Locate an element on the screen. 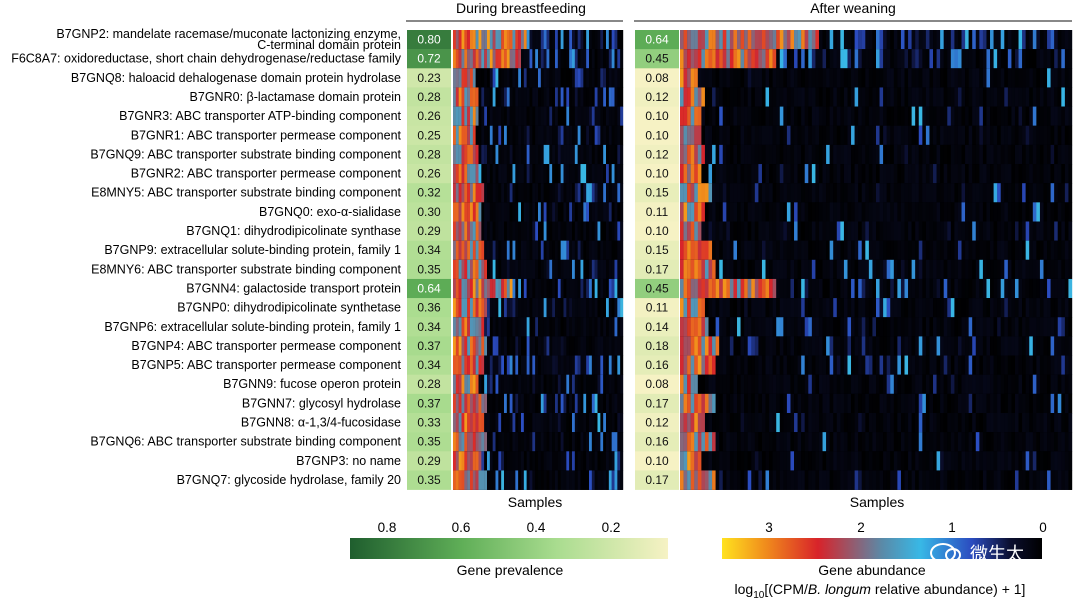 Image resolution: width=1080 pixels, height=602 pixels. prevalence-cell is located at coordinates (429, 346).